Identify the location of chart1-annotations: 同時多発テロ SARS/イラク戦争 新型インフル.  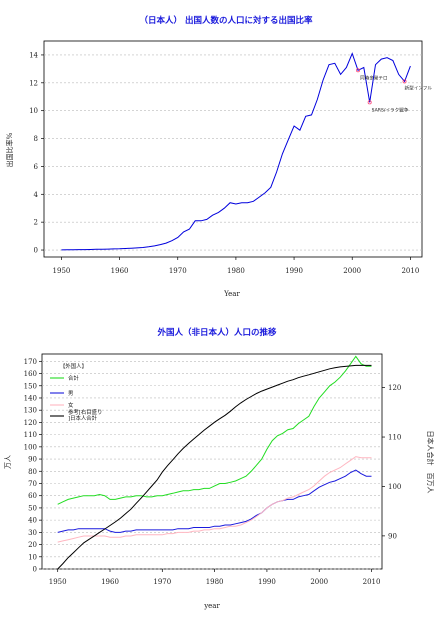
(394, 90).